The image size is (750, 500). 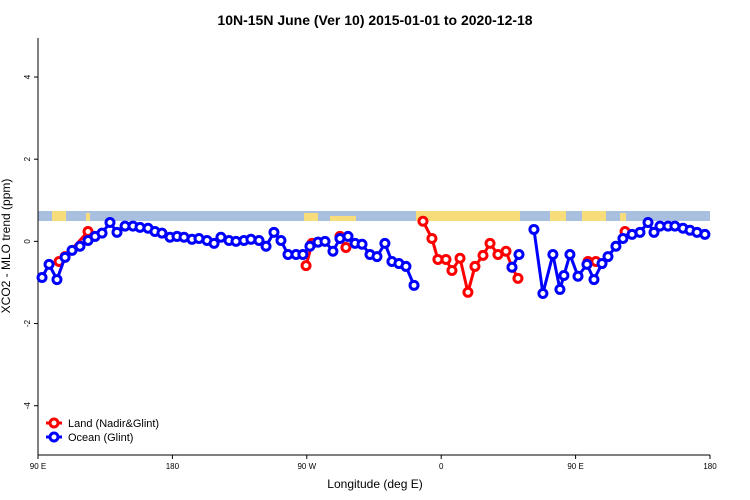 What do you see at coordinates (27, 323) in the screenshot?
I see `y-tick-label: -2` at bounding box center [27, 323].